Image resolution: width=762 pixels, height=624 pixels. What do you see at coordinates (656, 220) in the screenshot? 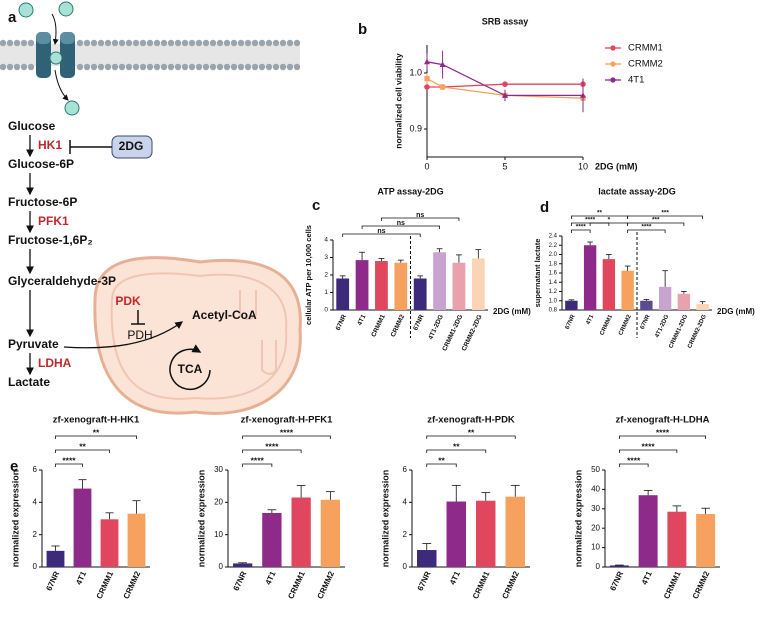
I see `sig-label: ***` at bounding box center [656, 220].